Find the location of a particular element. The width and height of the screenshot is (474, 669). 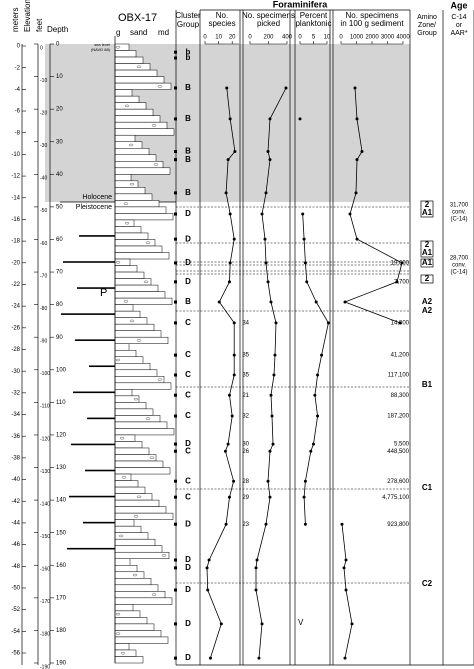

cluster-header: Group is located at coordinates (188, 24).